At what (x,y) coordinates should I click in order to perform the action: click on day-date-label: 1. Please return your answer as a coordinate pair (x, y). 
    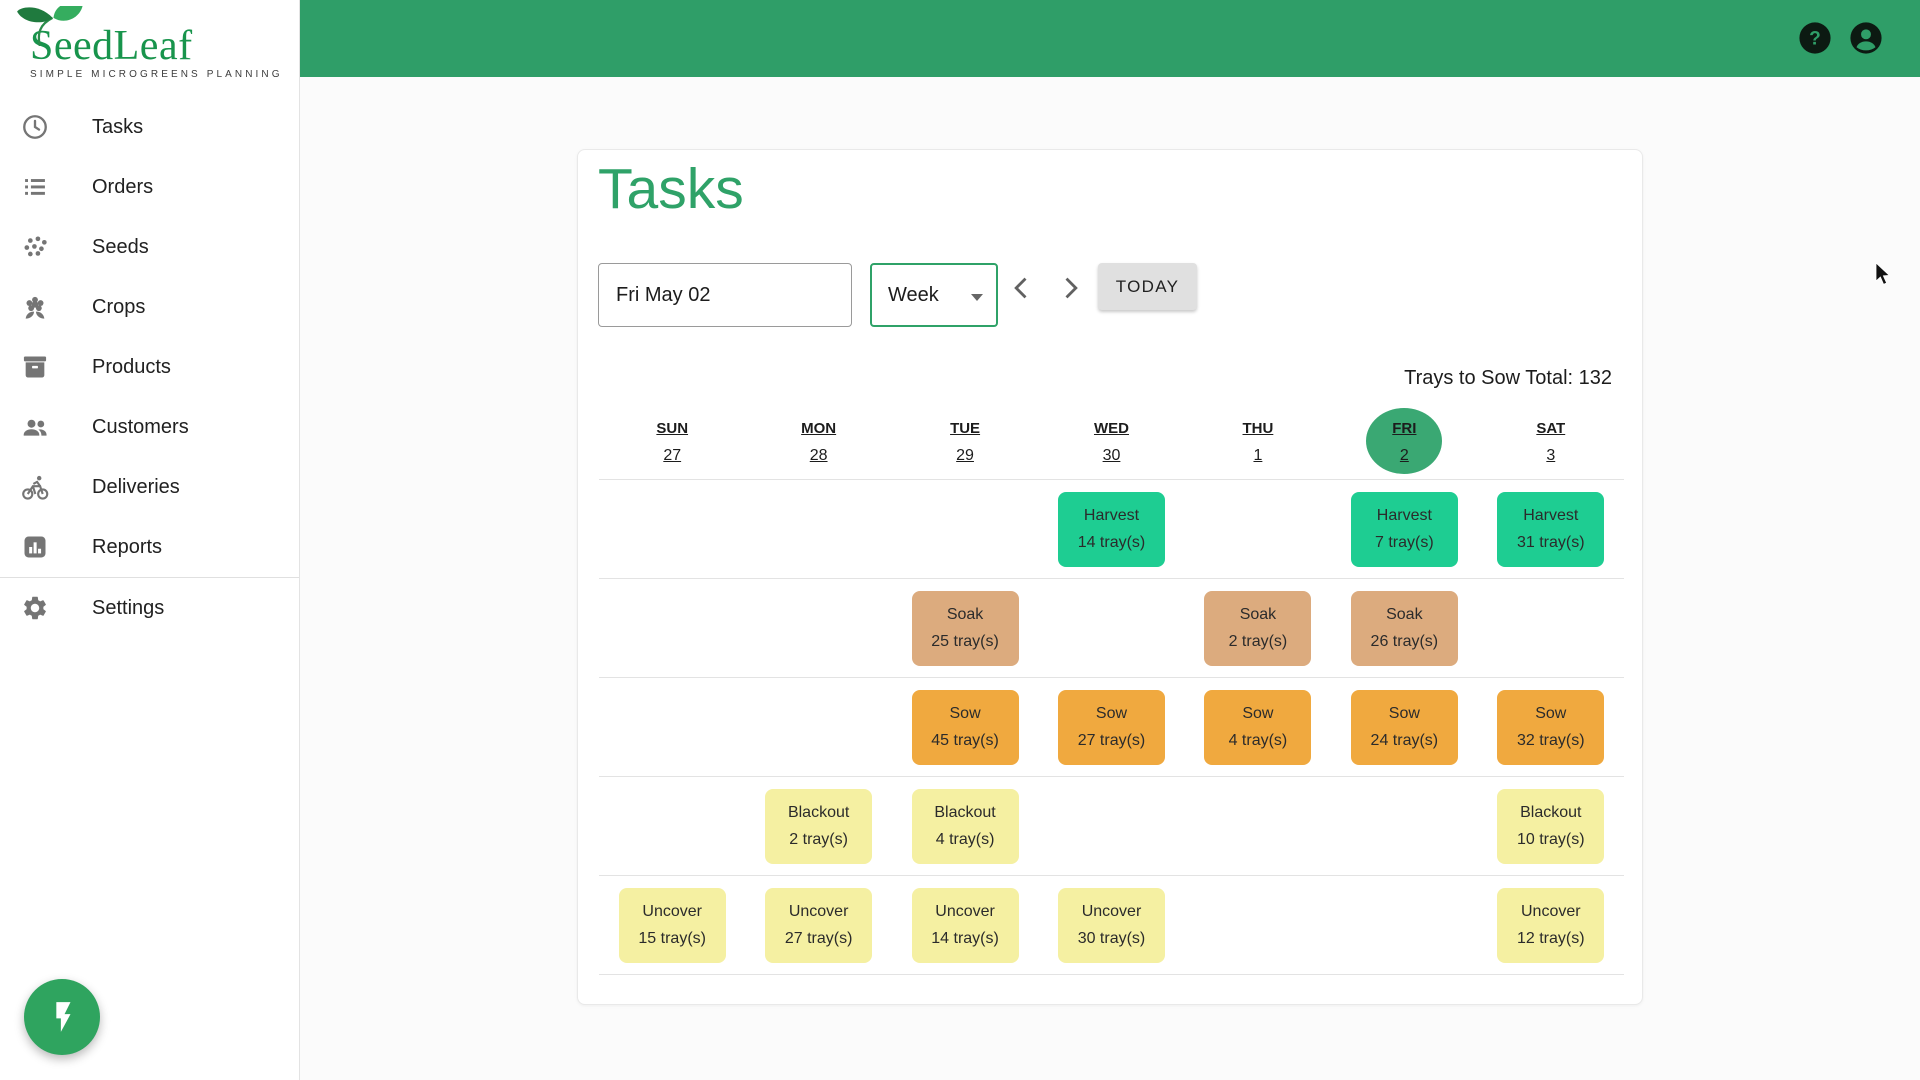
    Looking at the image, I should click on (1258, 455).